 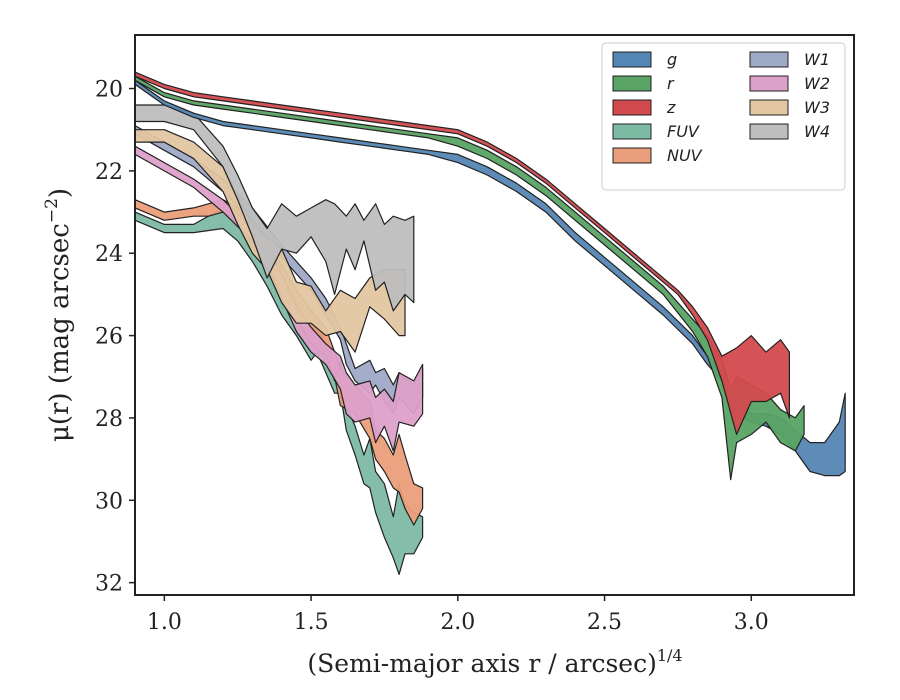 I want to click on x-axis-title-text: (Semi-major axis r / arcsec), so click(x=481, y=663).